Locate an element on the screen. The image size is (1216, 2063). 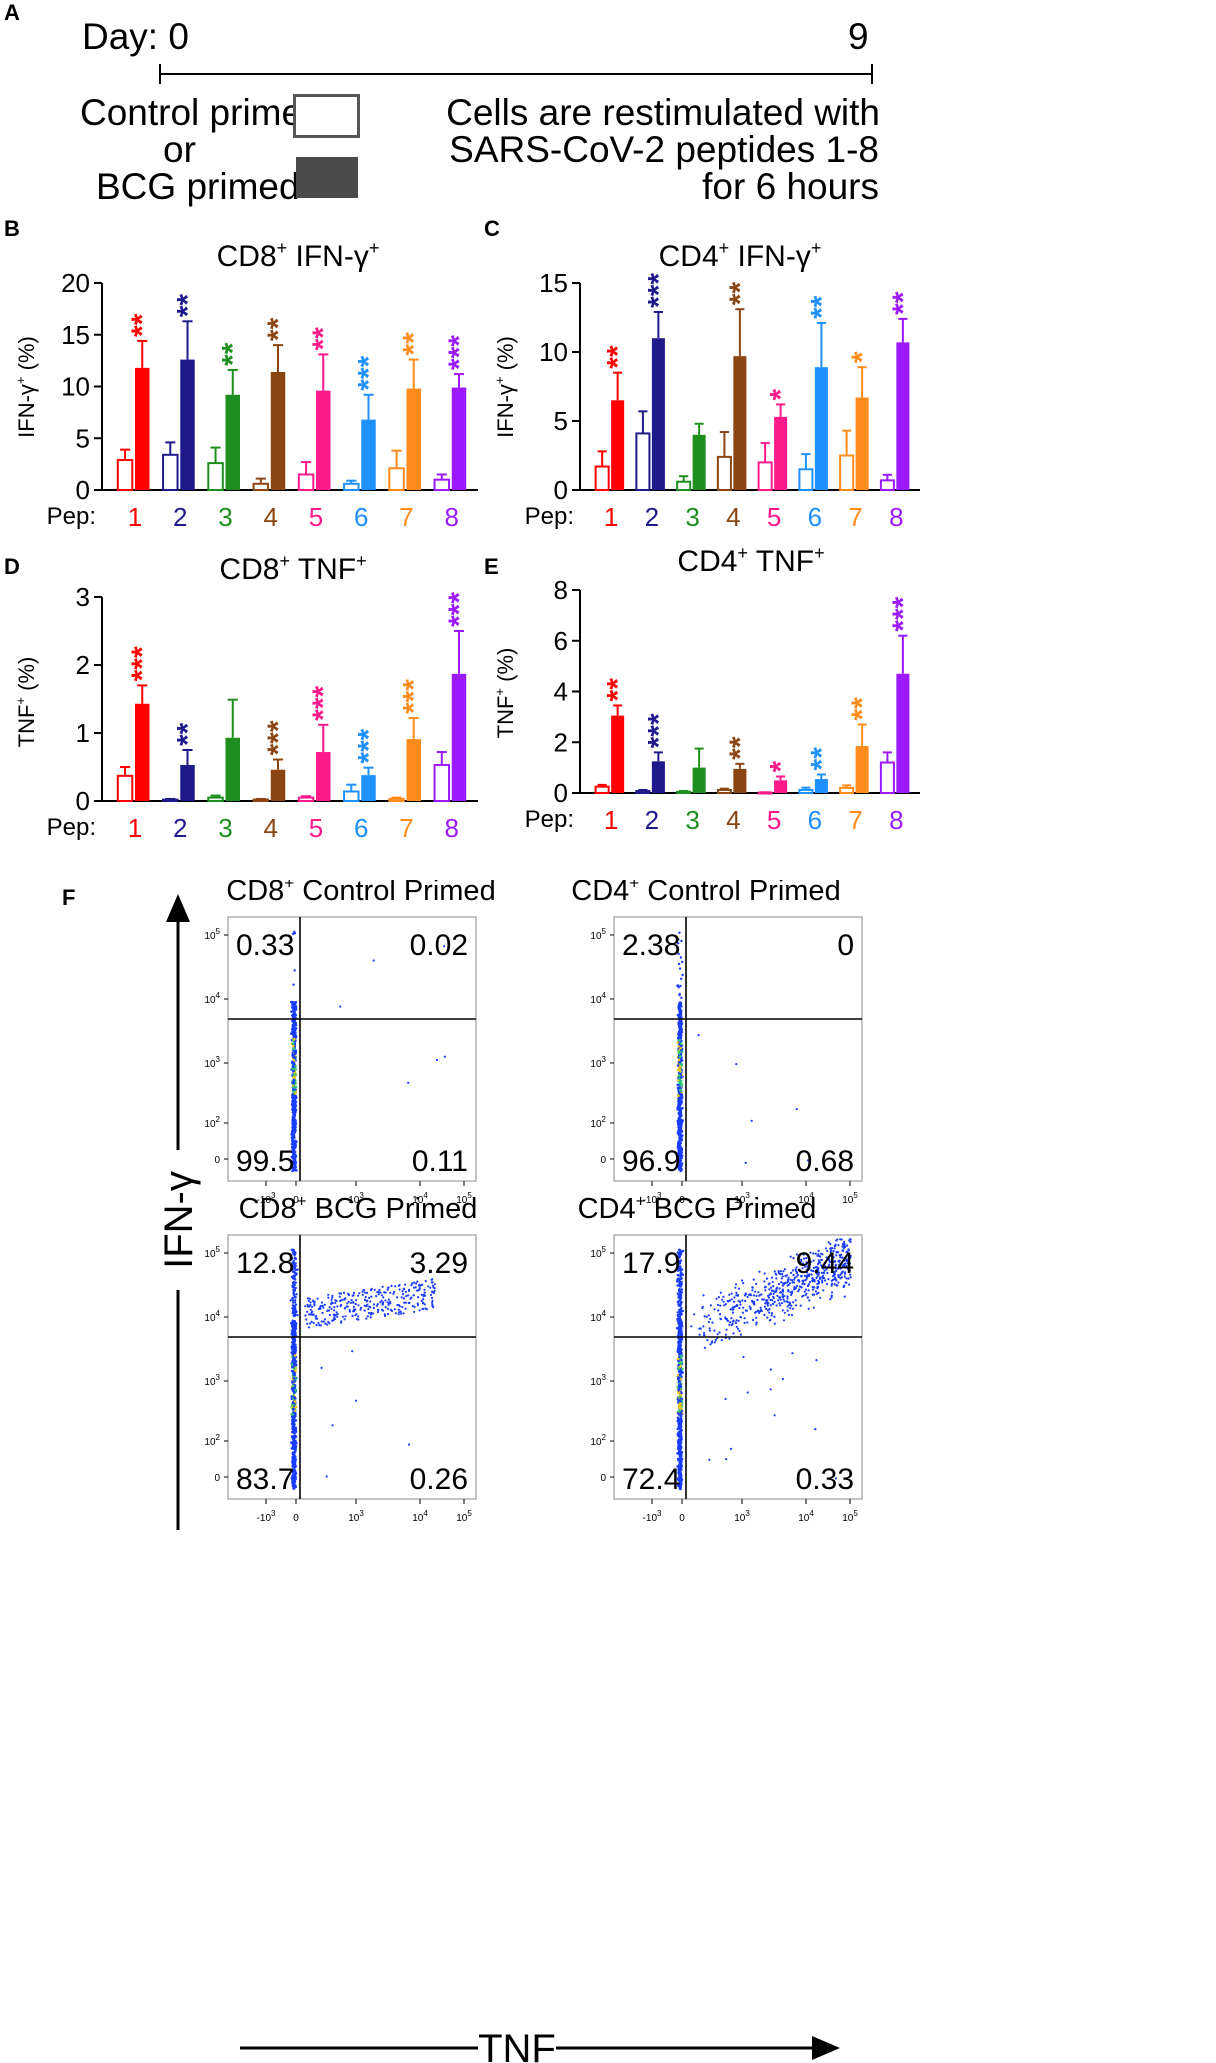
bcg-bar is located at coordinates (459, 438).